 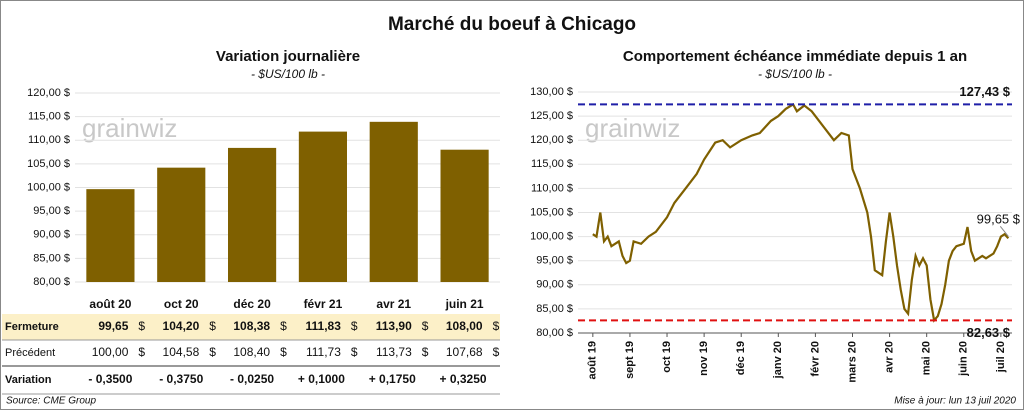 I want to click on x-tick-label: août 20, so click(x=110, y=304).